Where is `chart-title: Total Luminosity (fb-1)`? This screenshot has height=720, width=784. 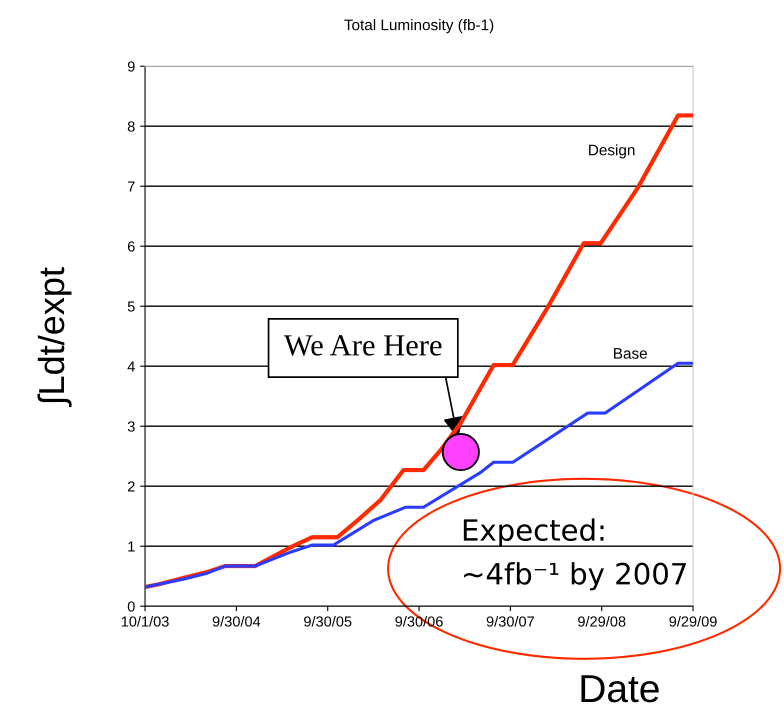 chart-title: Total Luminosity (fb-1) is located at coordinates (419, 26).